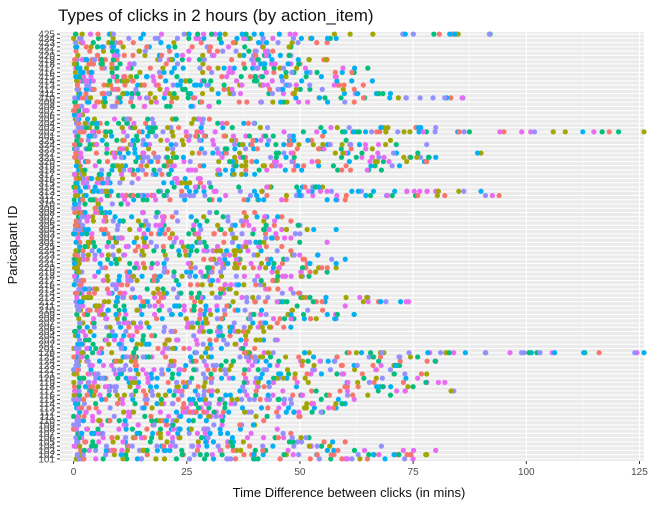 This screenshot has height=506, width=651. Describe the element at coordinates (46, 56) in the screenshot. I see `y-tick-label: 420` at that location.